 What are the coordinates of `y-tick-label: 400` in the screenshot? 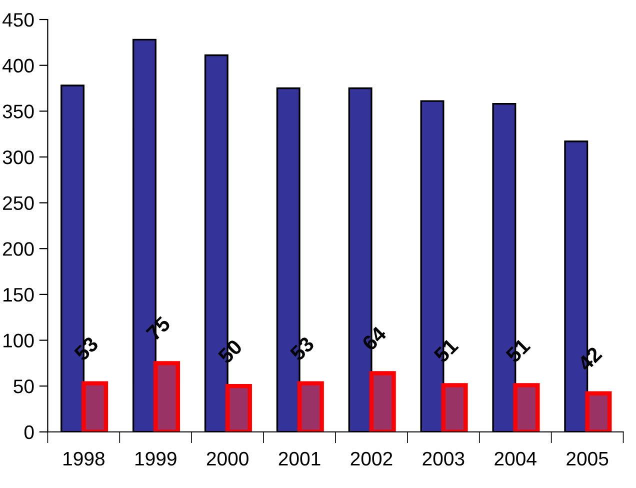 It's located at (18, 65).